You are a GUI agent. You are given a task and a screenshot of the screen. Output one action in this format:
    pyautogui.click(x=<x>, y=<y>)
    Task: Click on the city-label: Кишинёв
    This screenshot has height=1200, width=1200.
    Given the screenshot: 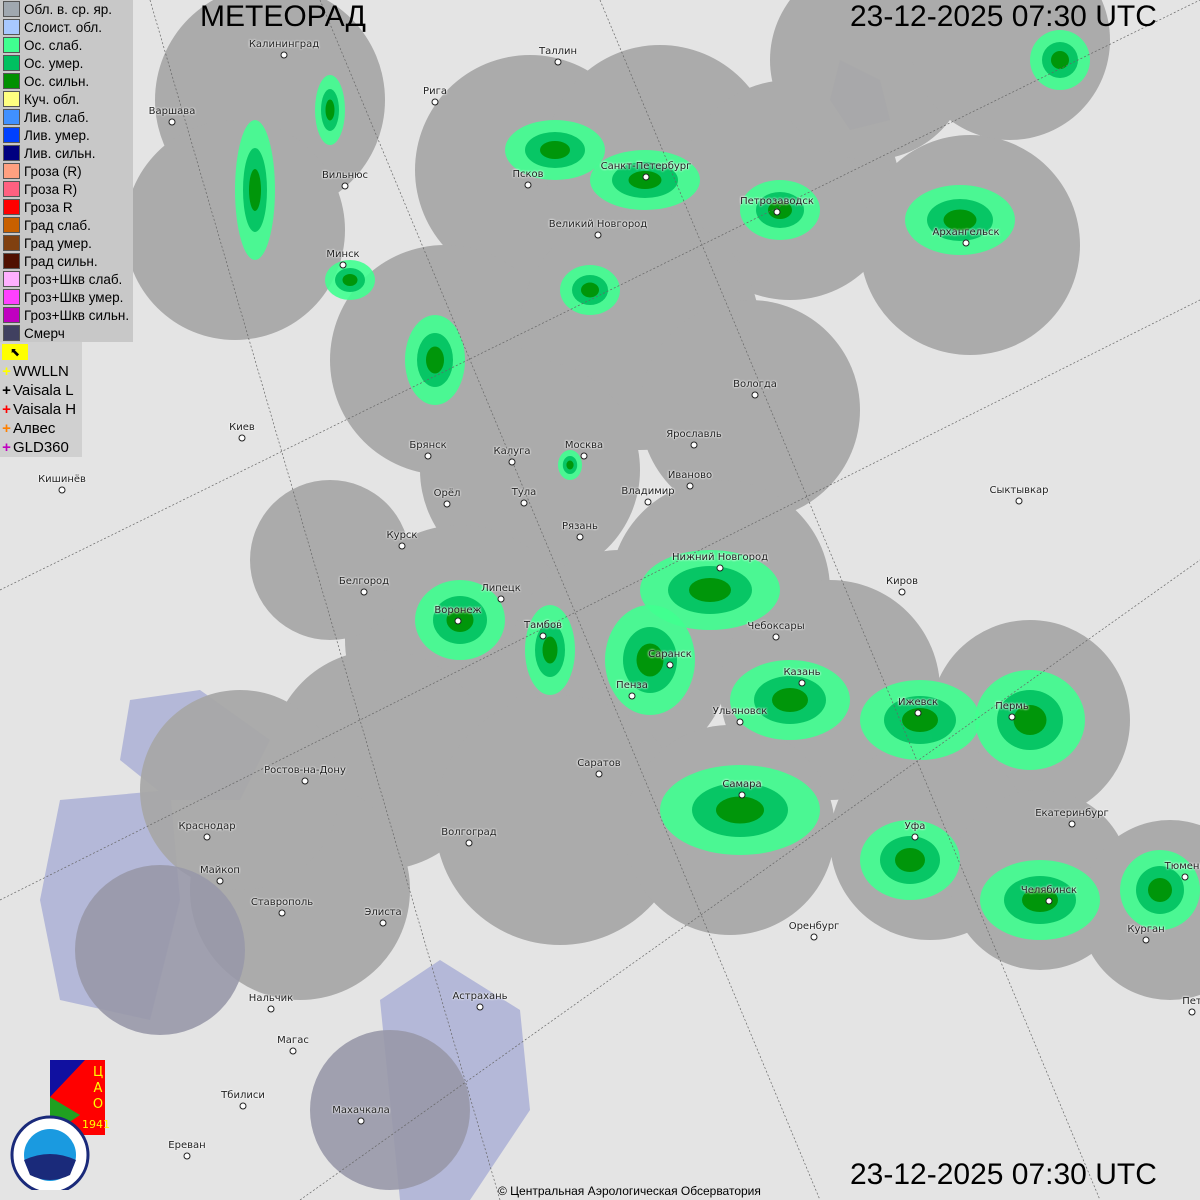 What is the action you would take?
    pyautogui.click(x=62, y=479)
    